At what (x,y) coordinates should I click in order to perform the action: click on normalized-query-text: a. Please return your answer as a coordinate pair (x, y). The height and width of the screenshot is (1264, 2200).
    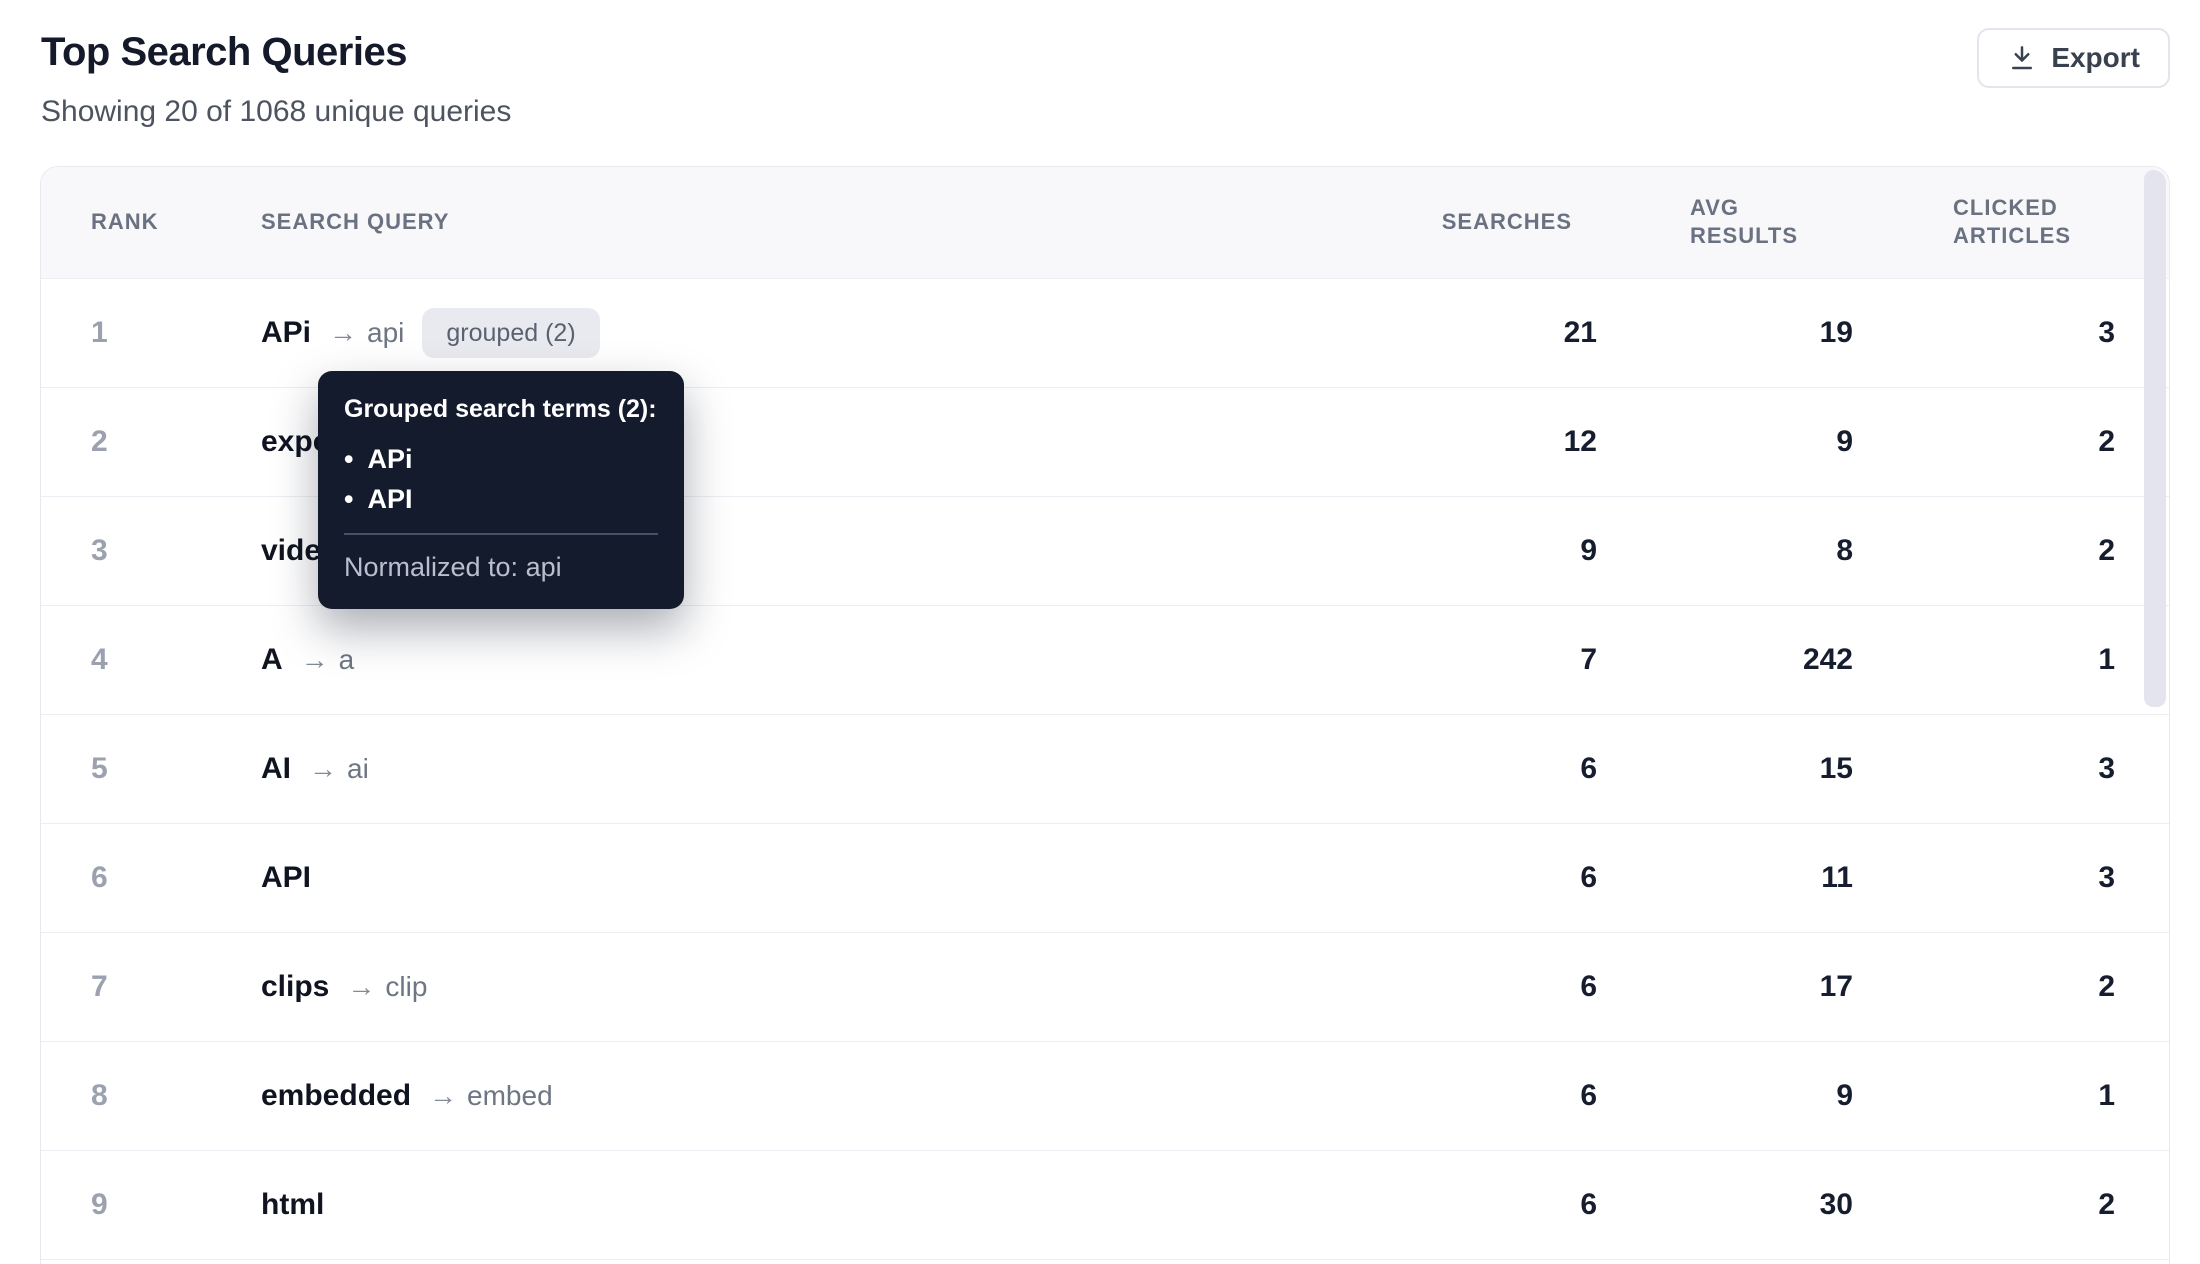
    Looking at the image, I should click on (346, 659).